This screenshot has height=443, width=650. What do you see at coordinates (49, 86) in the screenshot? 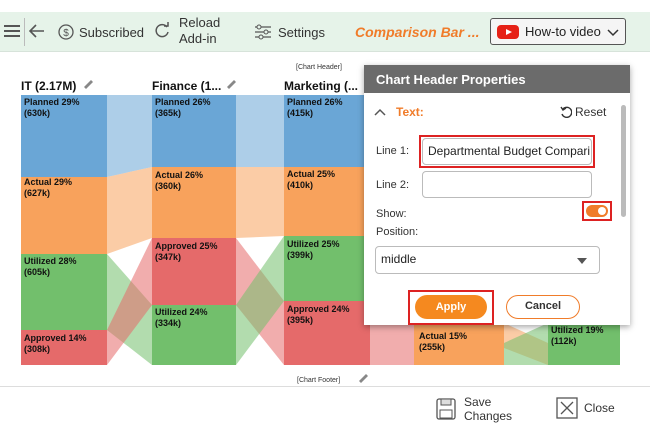
I see `column-title-it: IT (2.17M)` at bounding box center [49, 86].